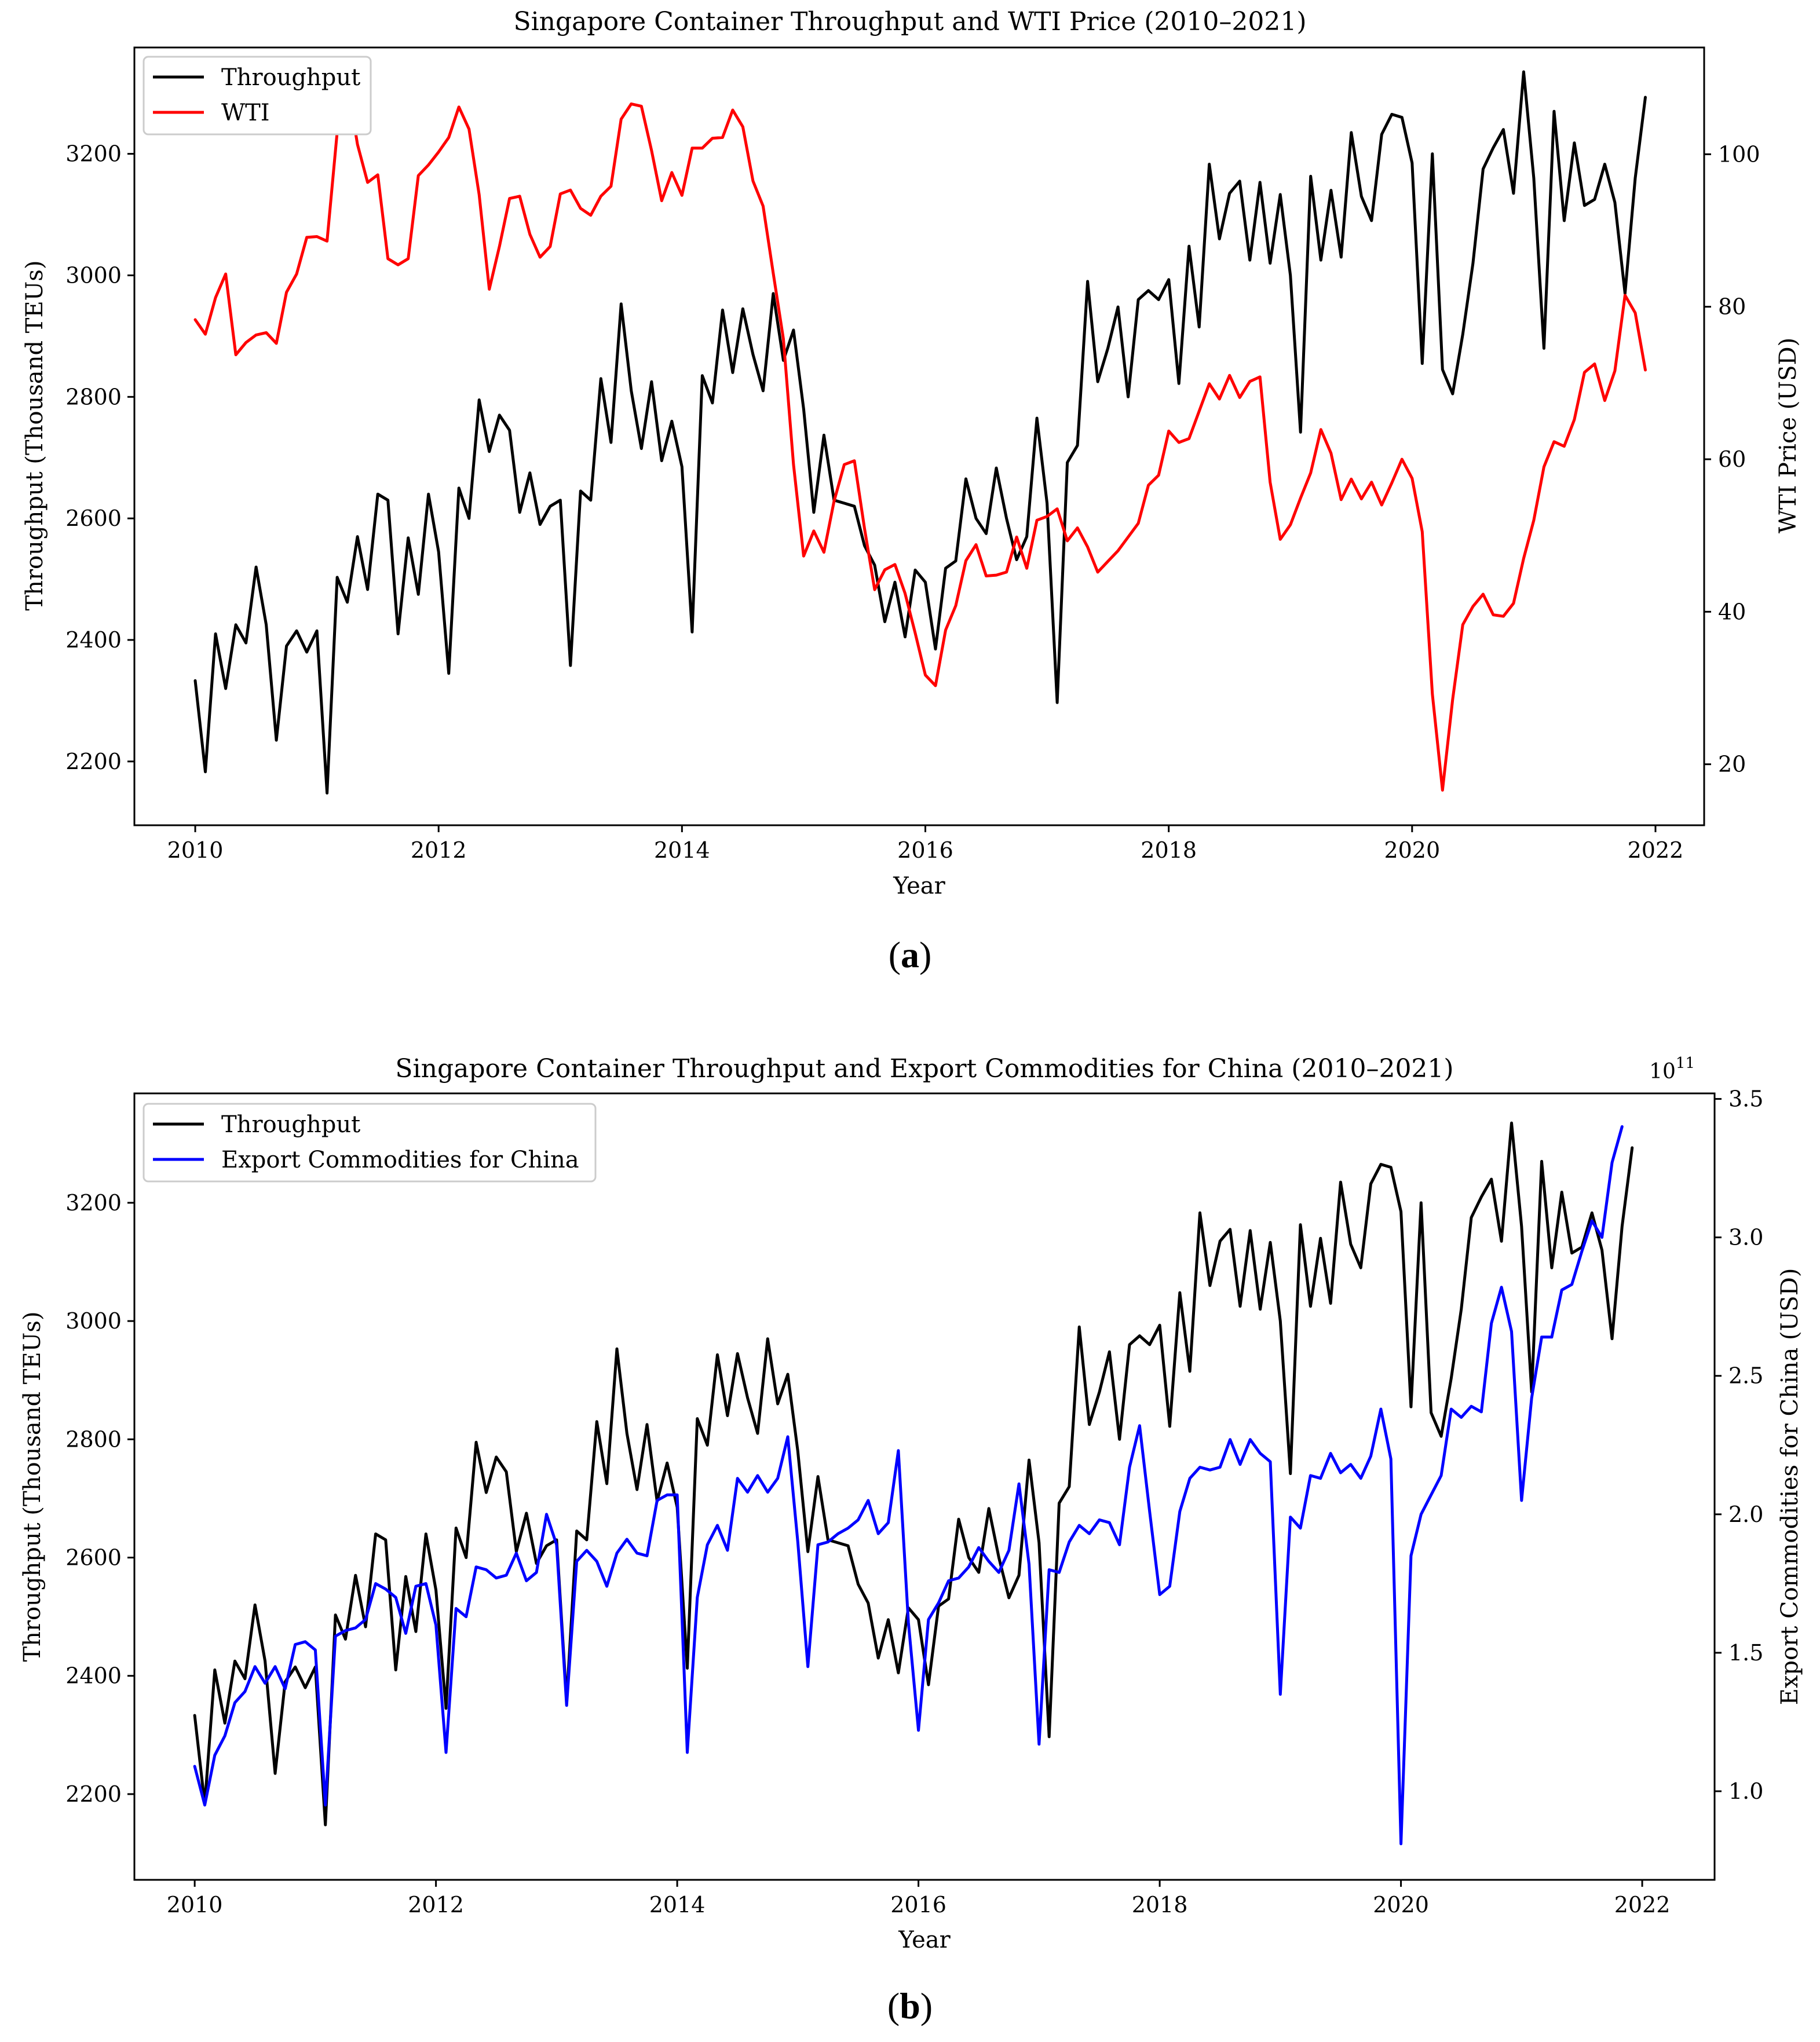  I want to click on legend-box, so click(369, 1143).